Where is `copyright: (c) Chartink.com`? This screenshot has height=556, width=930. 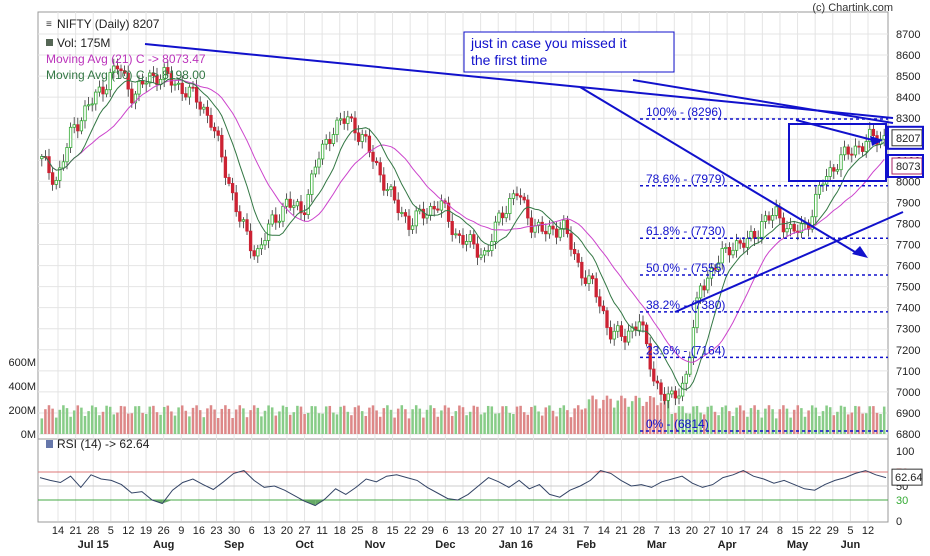
copyright: (c) Chartink.com is located at coordinates (852, 8).